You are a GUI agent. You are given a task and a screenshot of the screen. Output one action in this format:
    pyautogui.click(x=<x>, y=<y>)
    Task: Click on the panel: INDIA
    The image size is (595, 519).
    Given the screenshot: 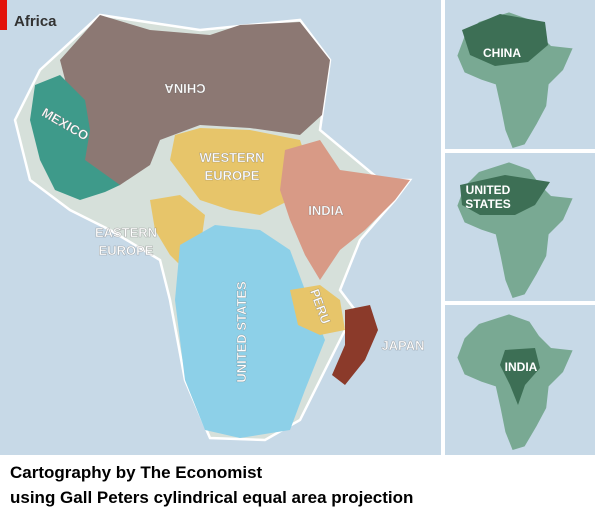 What is the action you would take?
    pyautogui.click(x=520, y=380)
    